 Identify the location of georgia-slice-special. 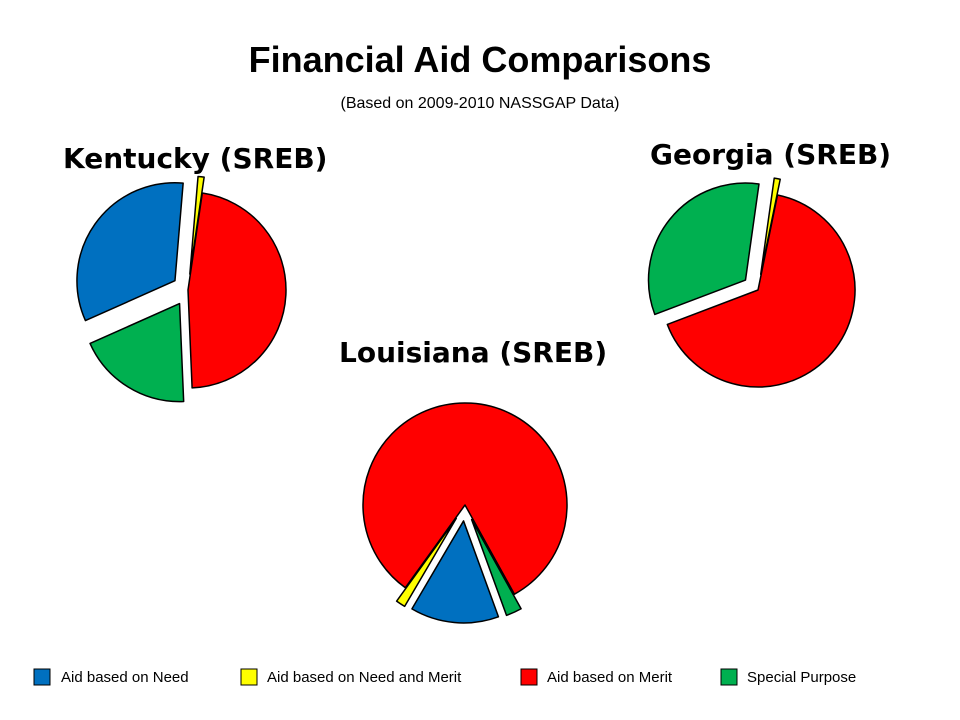
(703, 249).